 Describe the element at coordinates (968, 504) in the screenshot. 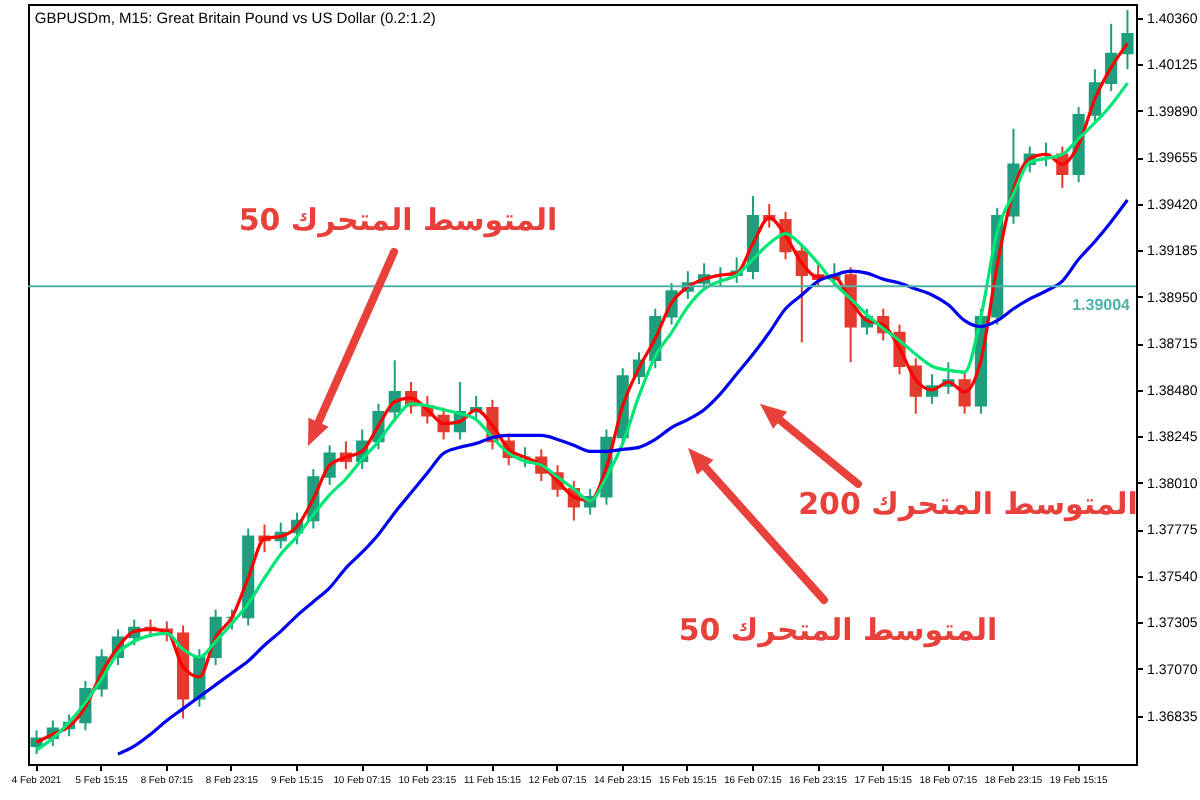

I see `annotation: المتوسط المتحرك 200` at that location.